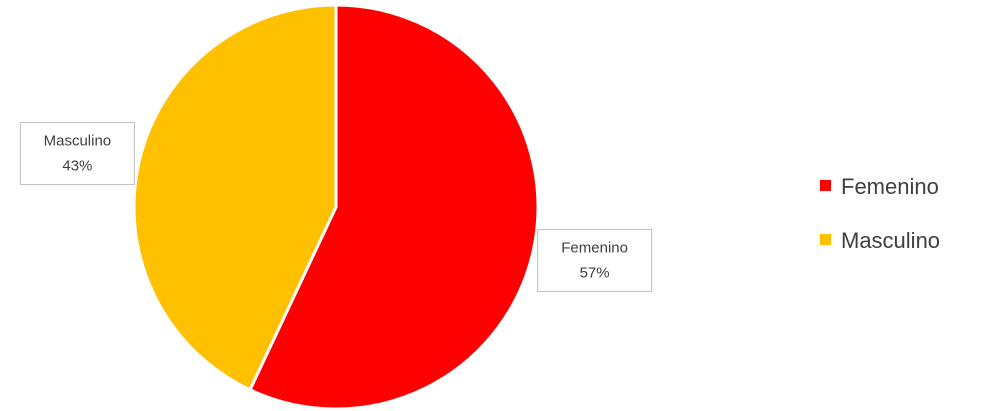 The width and height of the screenshot is (984, 411). I want to click on legend-label: Femenino, so click(890, 186).